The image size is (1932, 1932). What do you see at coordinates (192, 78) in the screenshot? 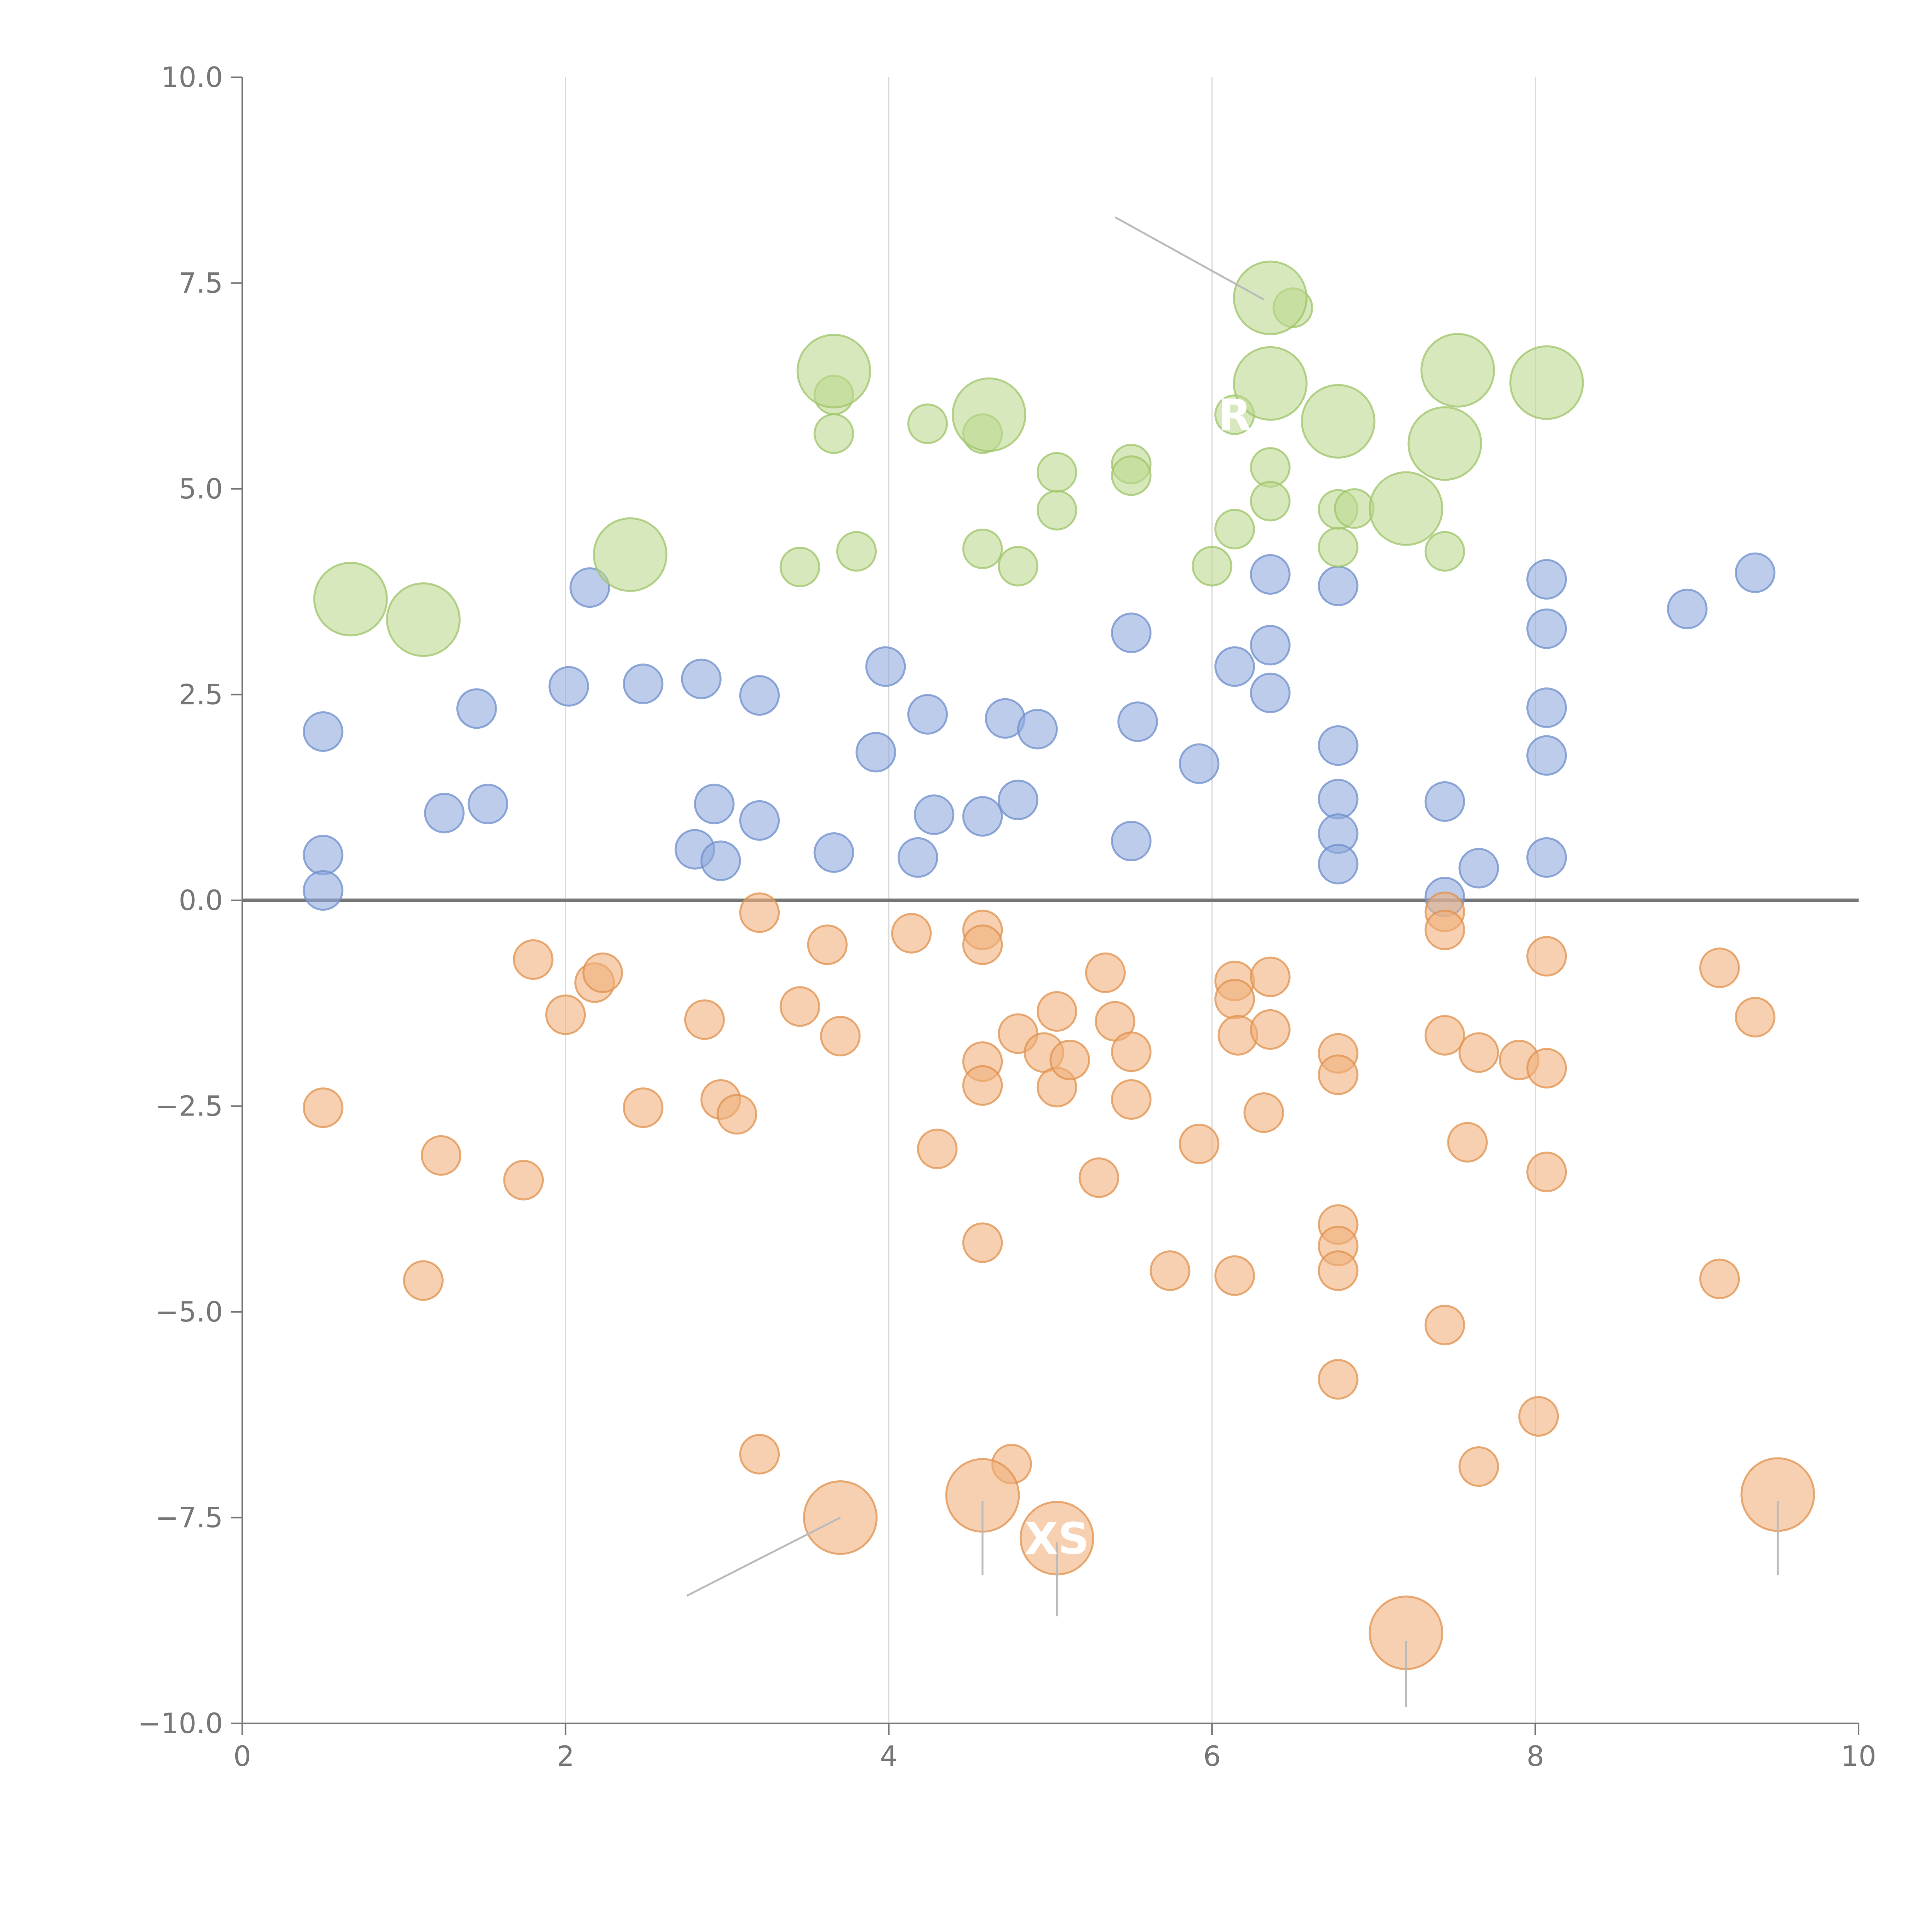
I see `y-tick-label: 10.0` at bounding box center [192, 78].